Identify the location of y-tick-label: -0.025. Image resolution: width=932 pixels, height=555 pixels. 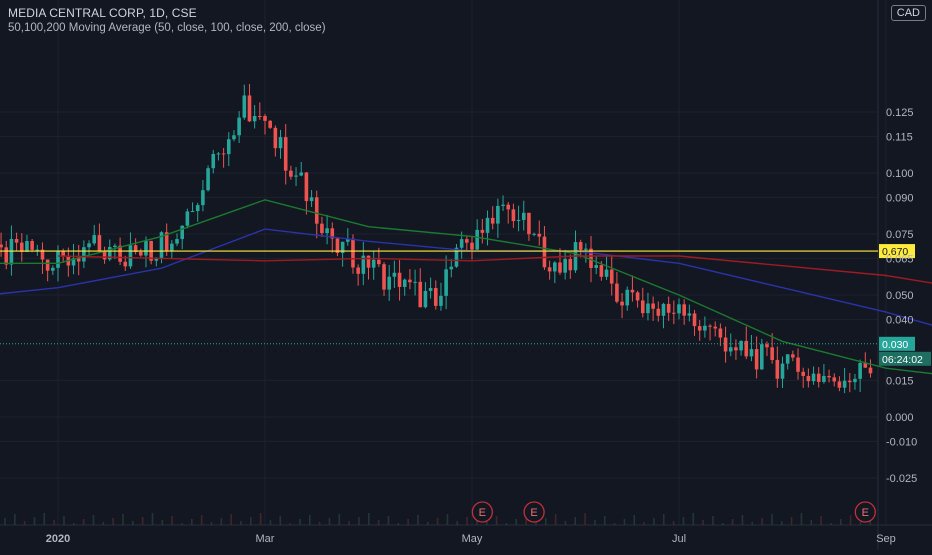
(901, 479).